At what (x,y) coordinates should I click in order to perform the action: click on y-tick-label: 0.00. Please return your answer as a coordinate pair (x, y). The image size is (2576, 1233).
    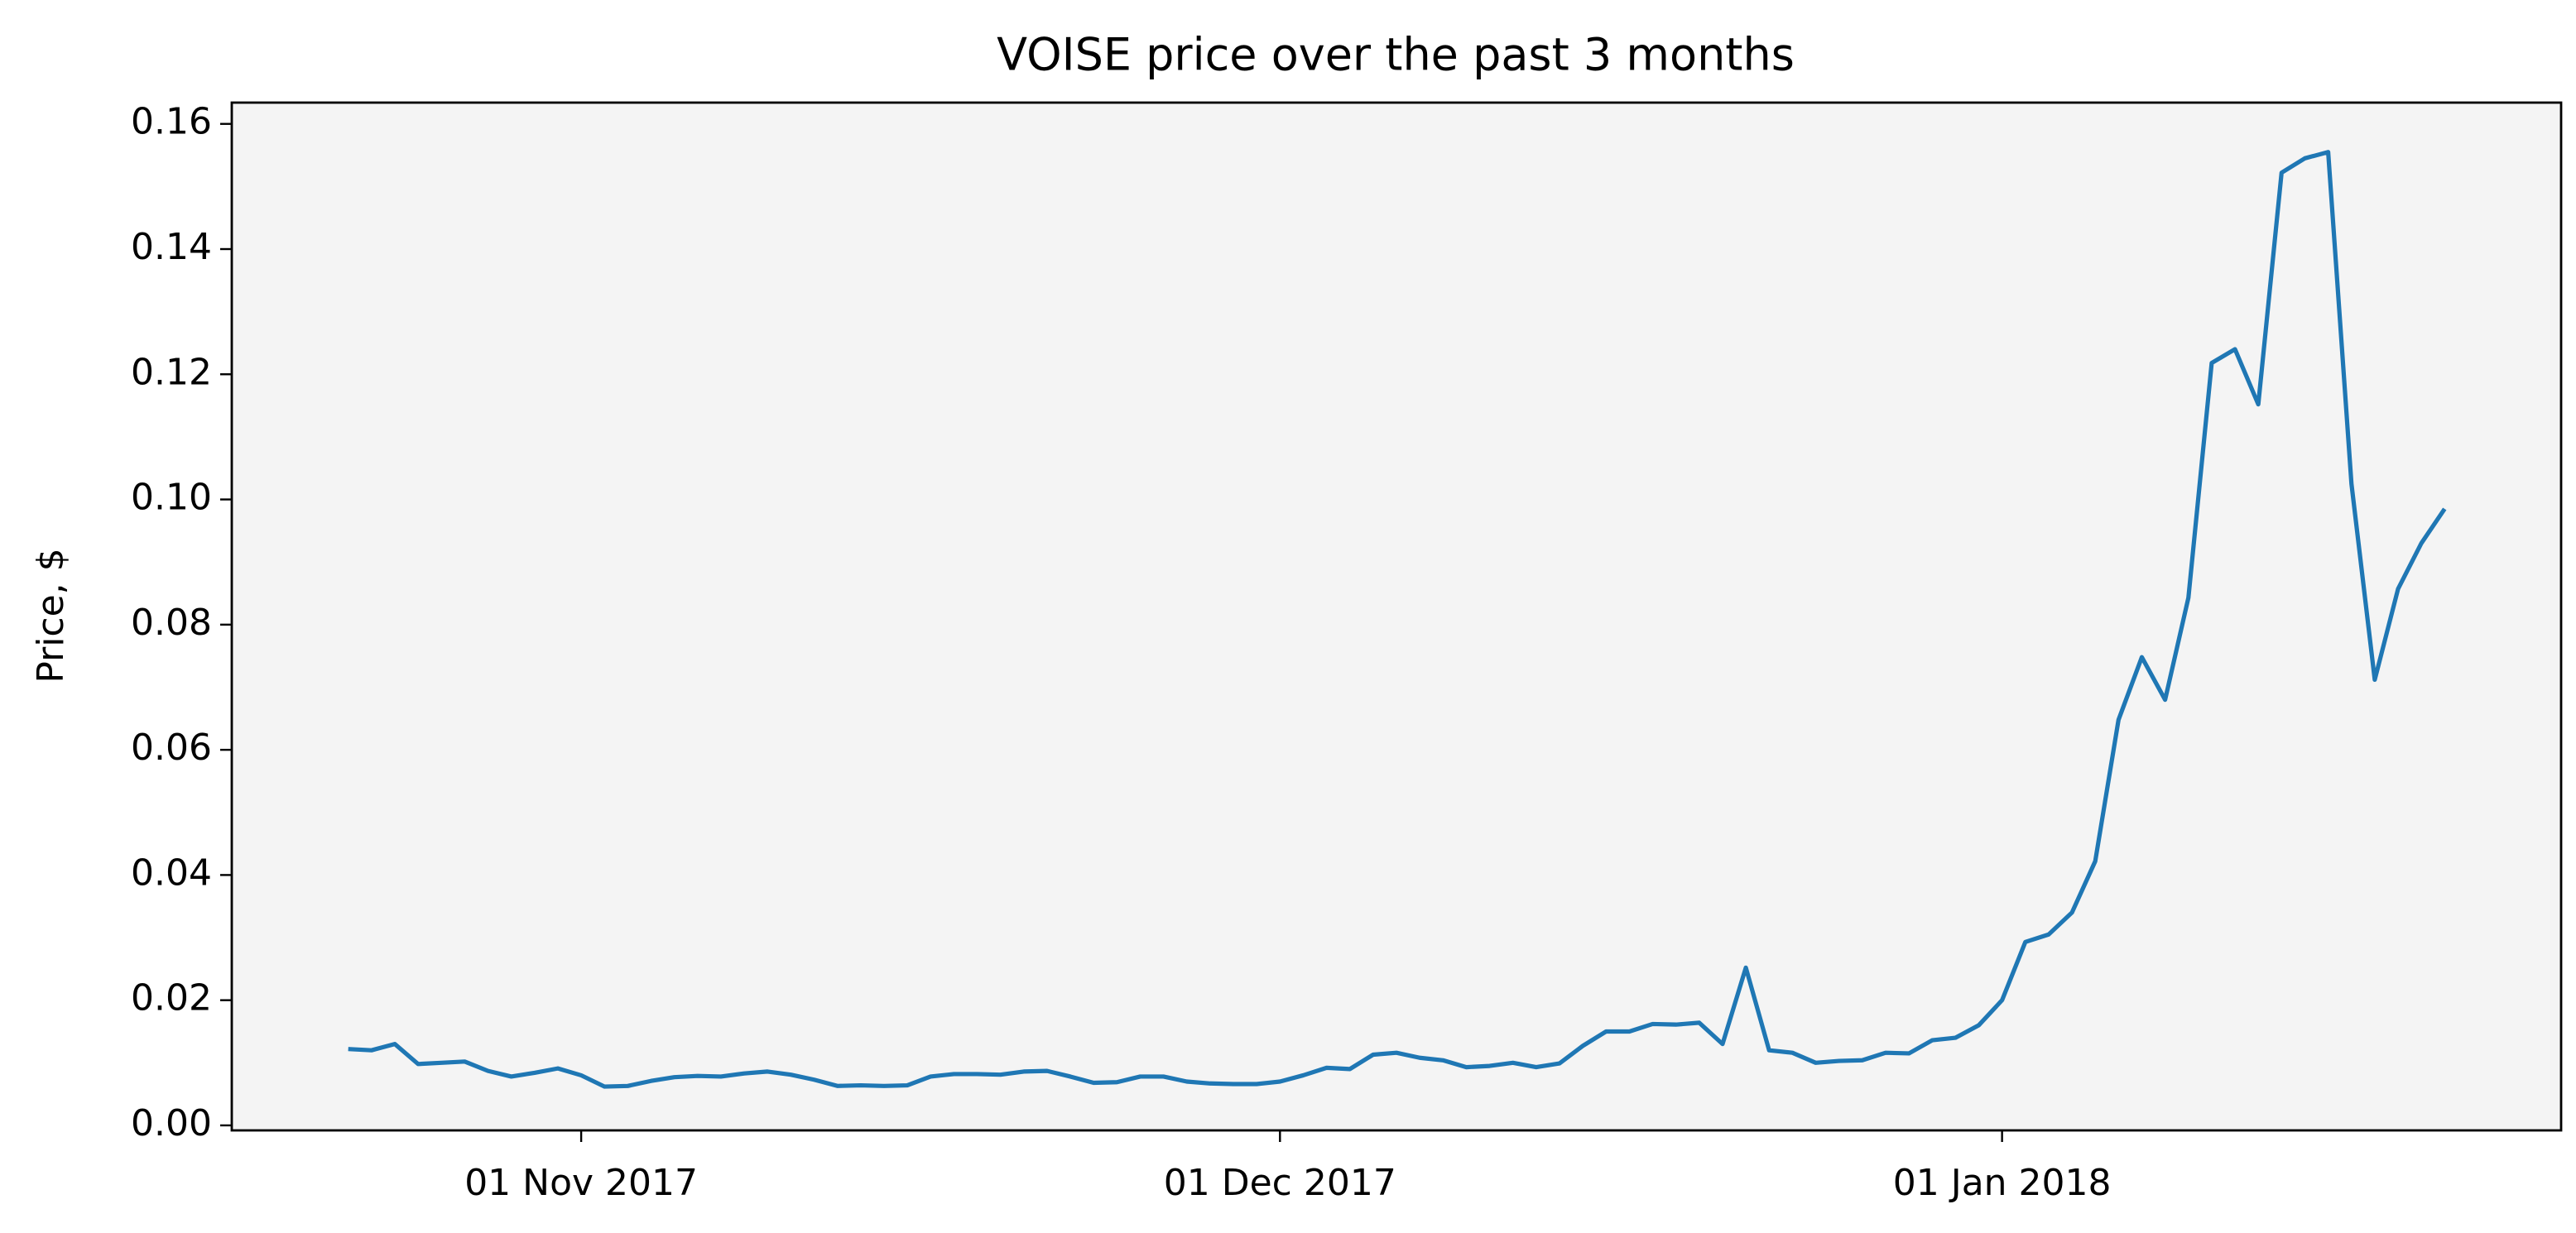
    Looking at the image, I should click on (171, 1123).